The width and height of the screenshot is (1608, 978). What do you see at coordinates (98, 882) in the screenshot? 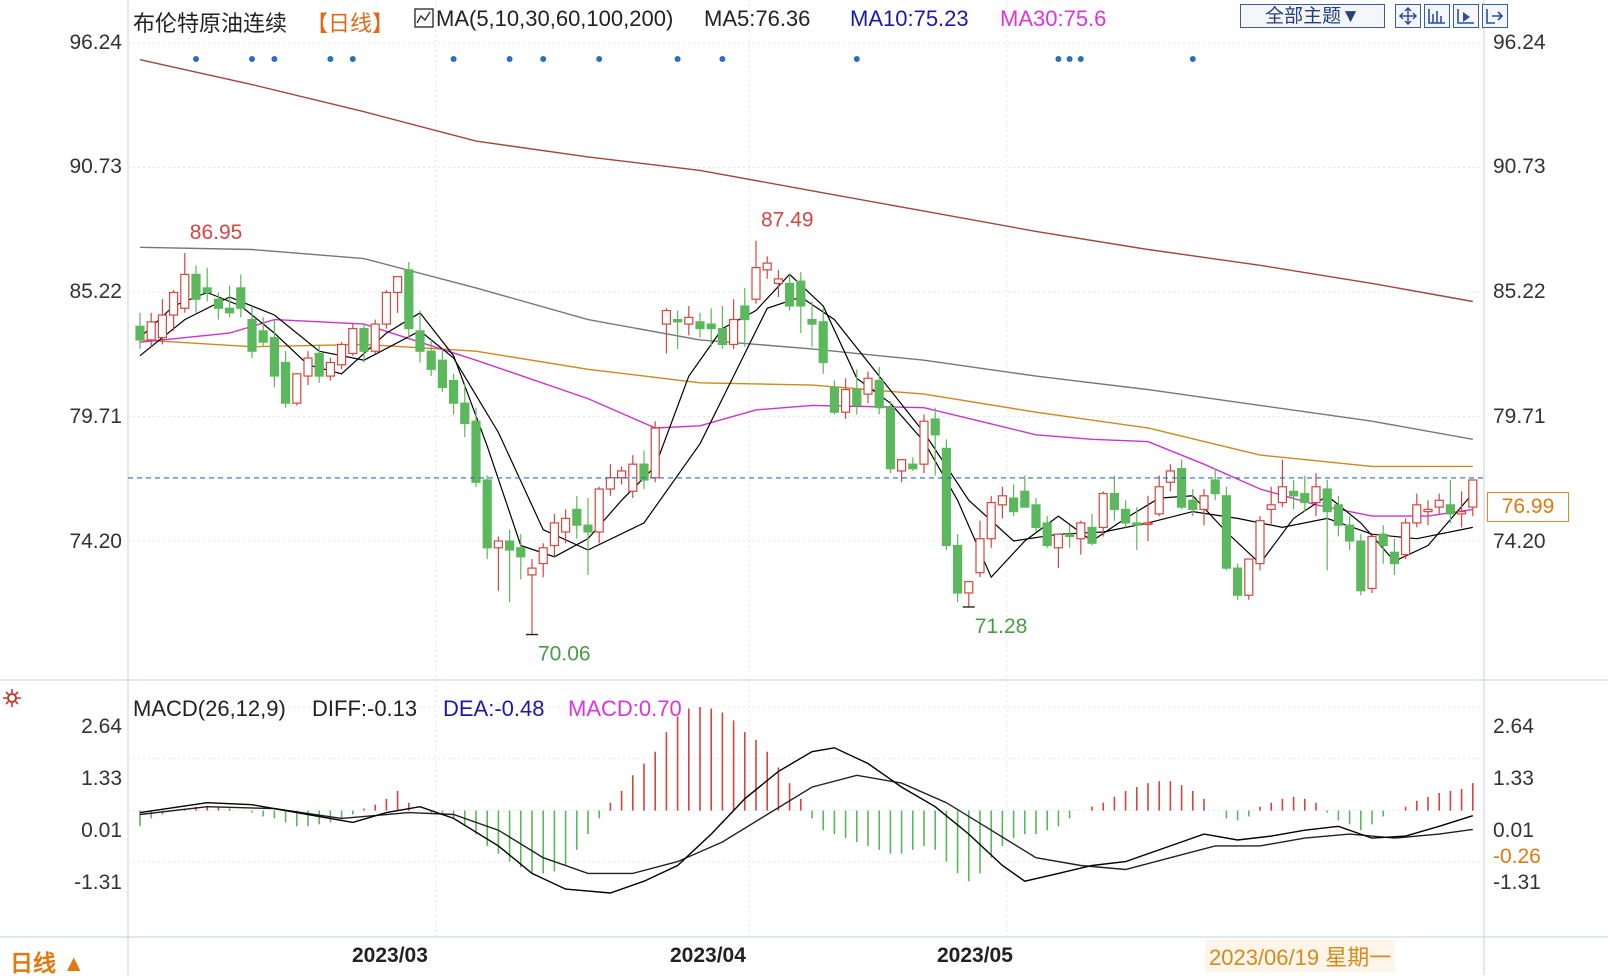
I see `macd-tick-left: -1.31` at bounding box center [98, 882].